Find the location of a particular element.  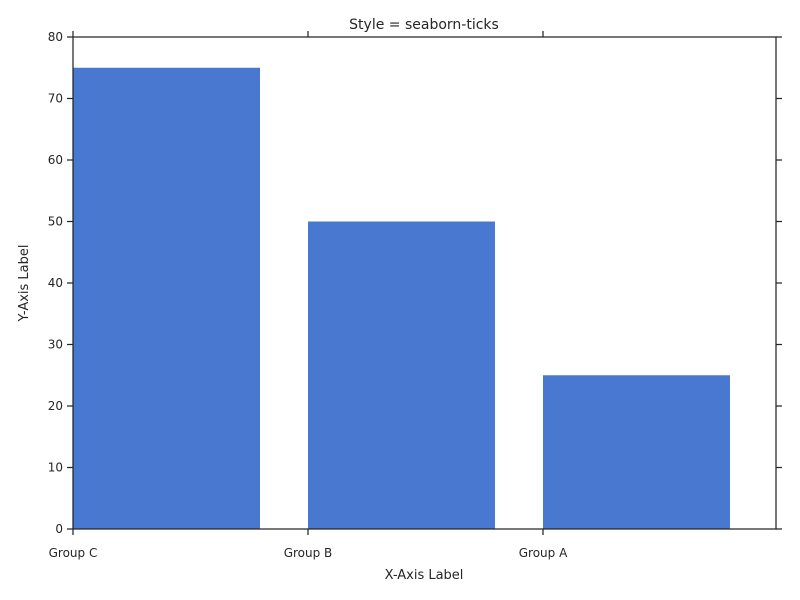

y-tick-label: 70 is located at coordinates (55, 99).